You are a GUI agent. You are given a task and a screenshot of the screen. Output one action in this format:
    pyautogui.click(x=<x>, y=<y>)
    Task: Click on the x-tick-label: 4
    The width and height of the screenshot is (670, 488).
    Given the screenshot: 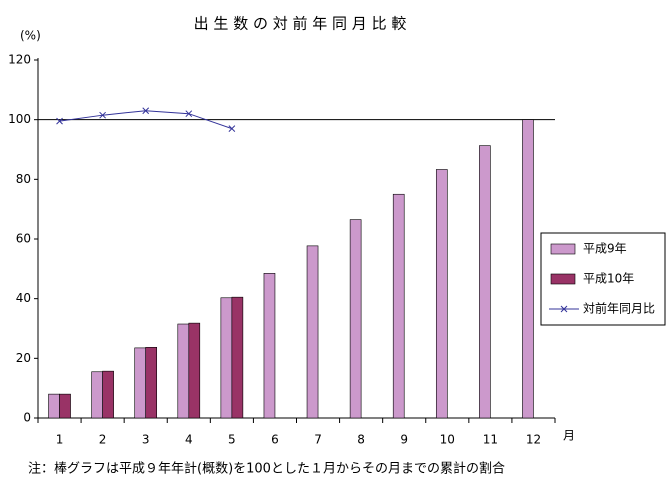 What is the action you would take?
    pyautogui.click(x=189, y=440)
    